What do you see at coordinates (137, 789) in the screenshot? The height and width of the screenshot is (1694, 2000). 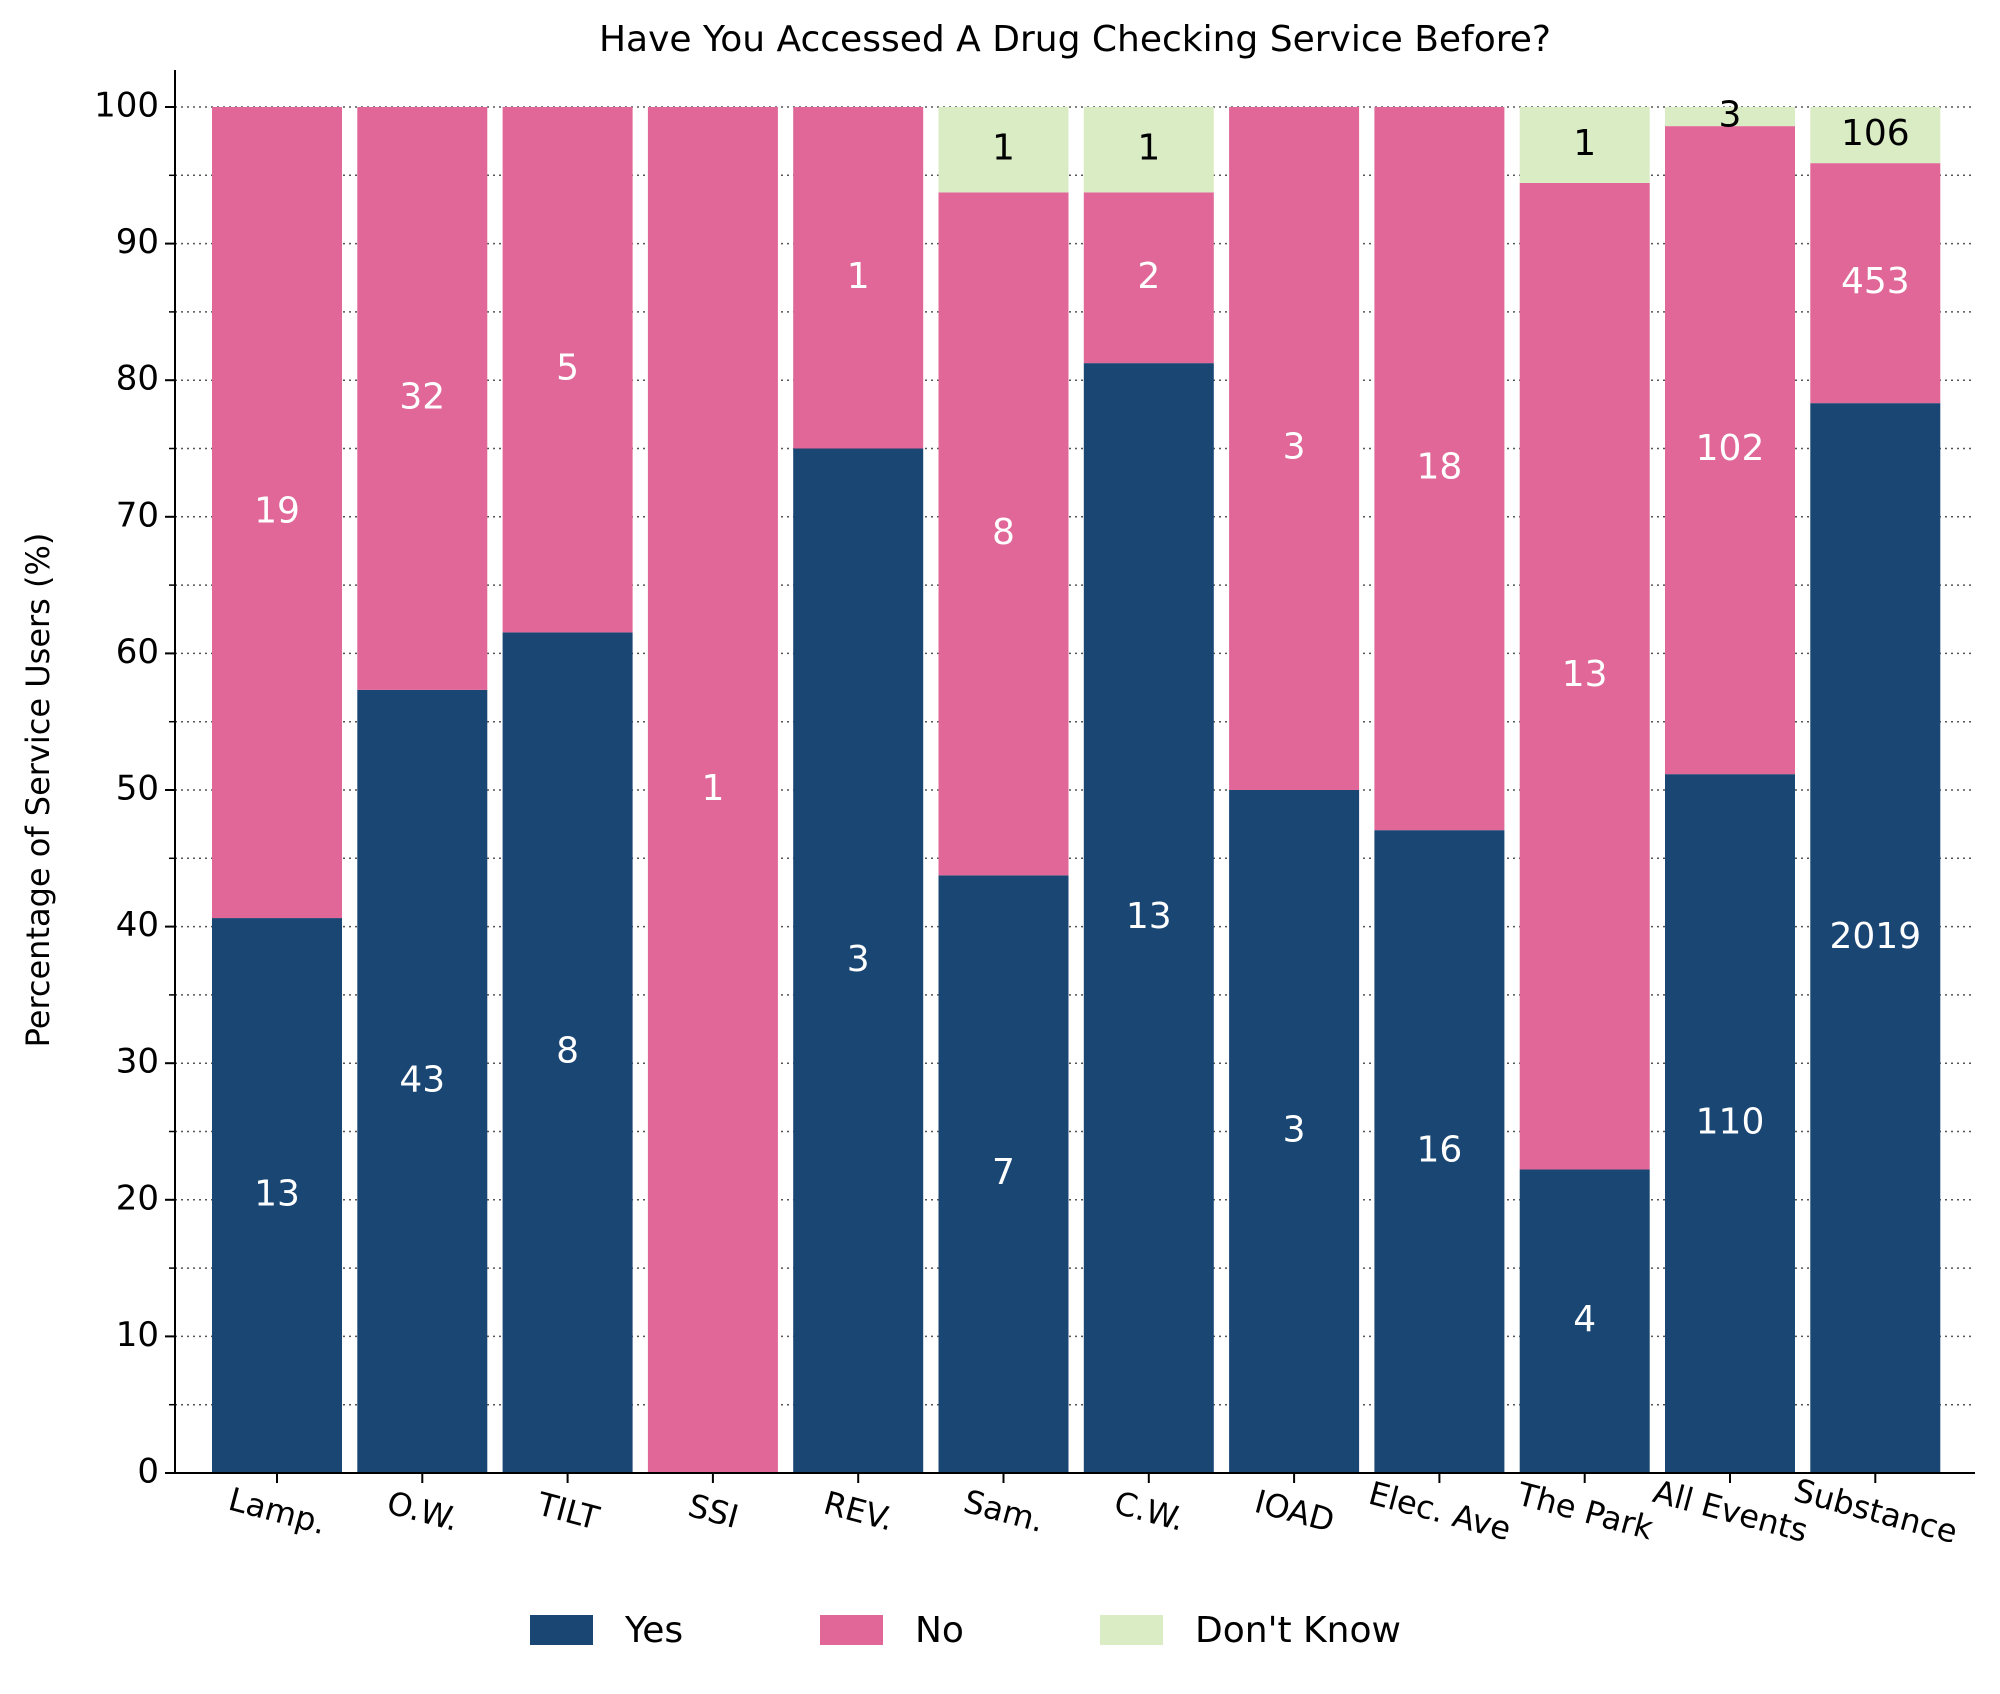 I see `y-tick-label: 50` at bounding box center [137, 789].